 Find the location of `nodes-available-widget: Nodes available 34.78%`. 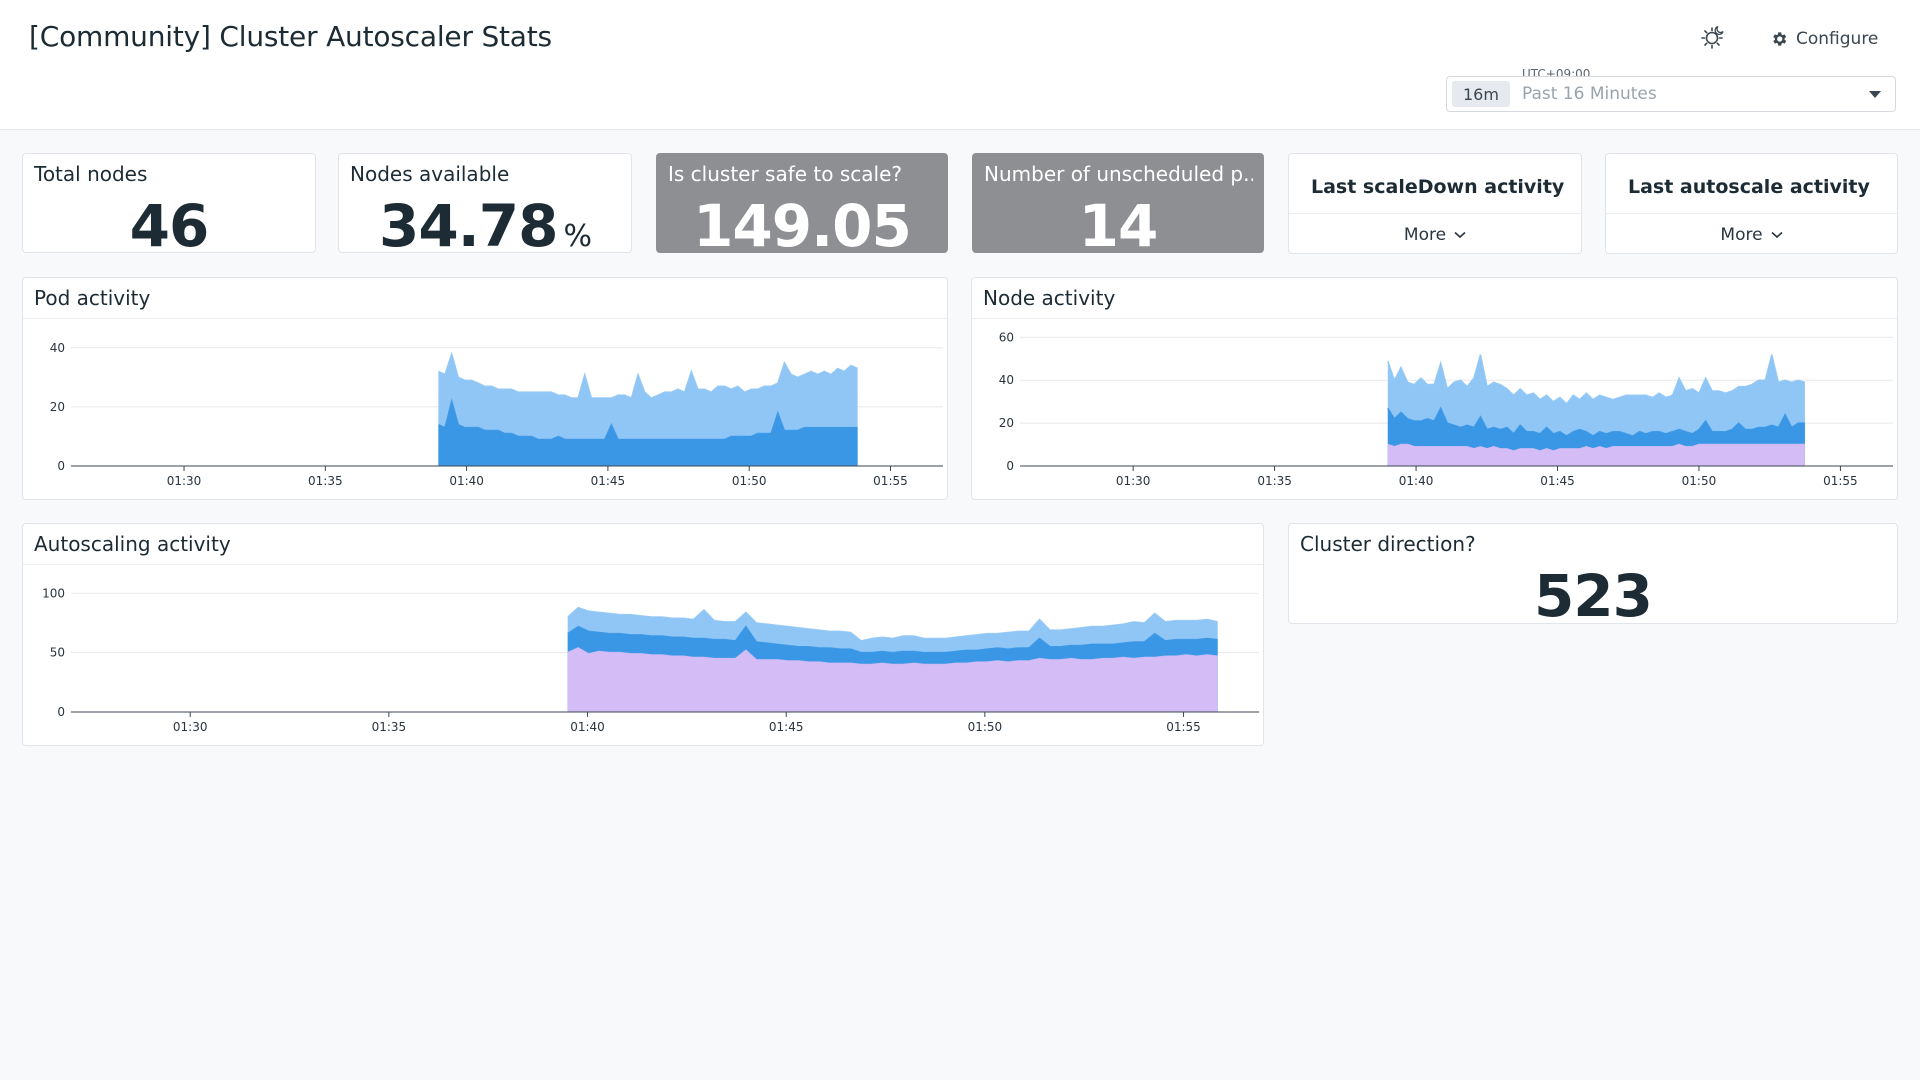

nodes-available-widget: Nodes available 34.78% is located at coordinates (485, 206).